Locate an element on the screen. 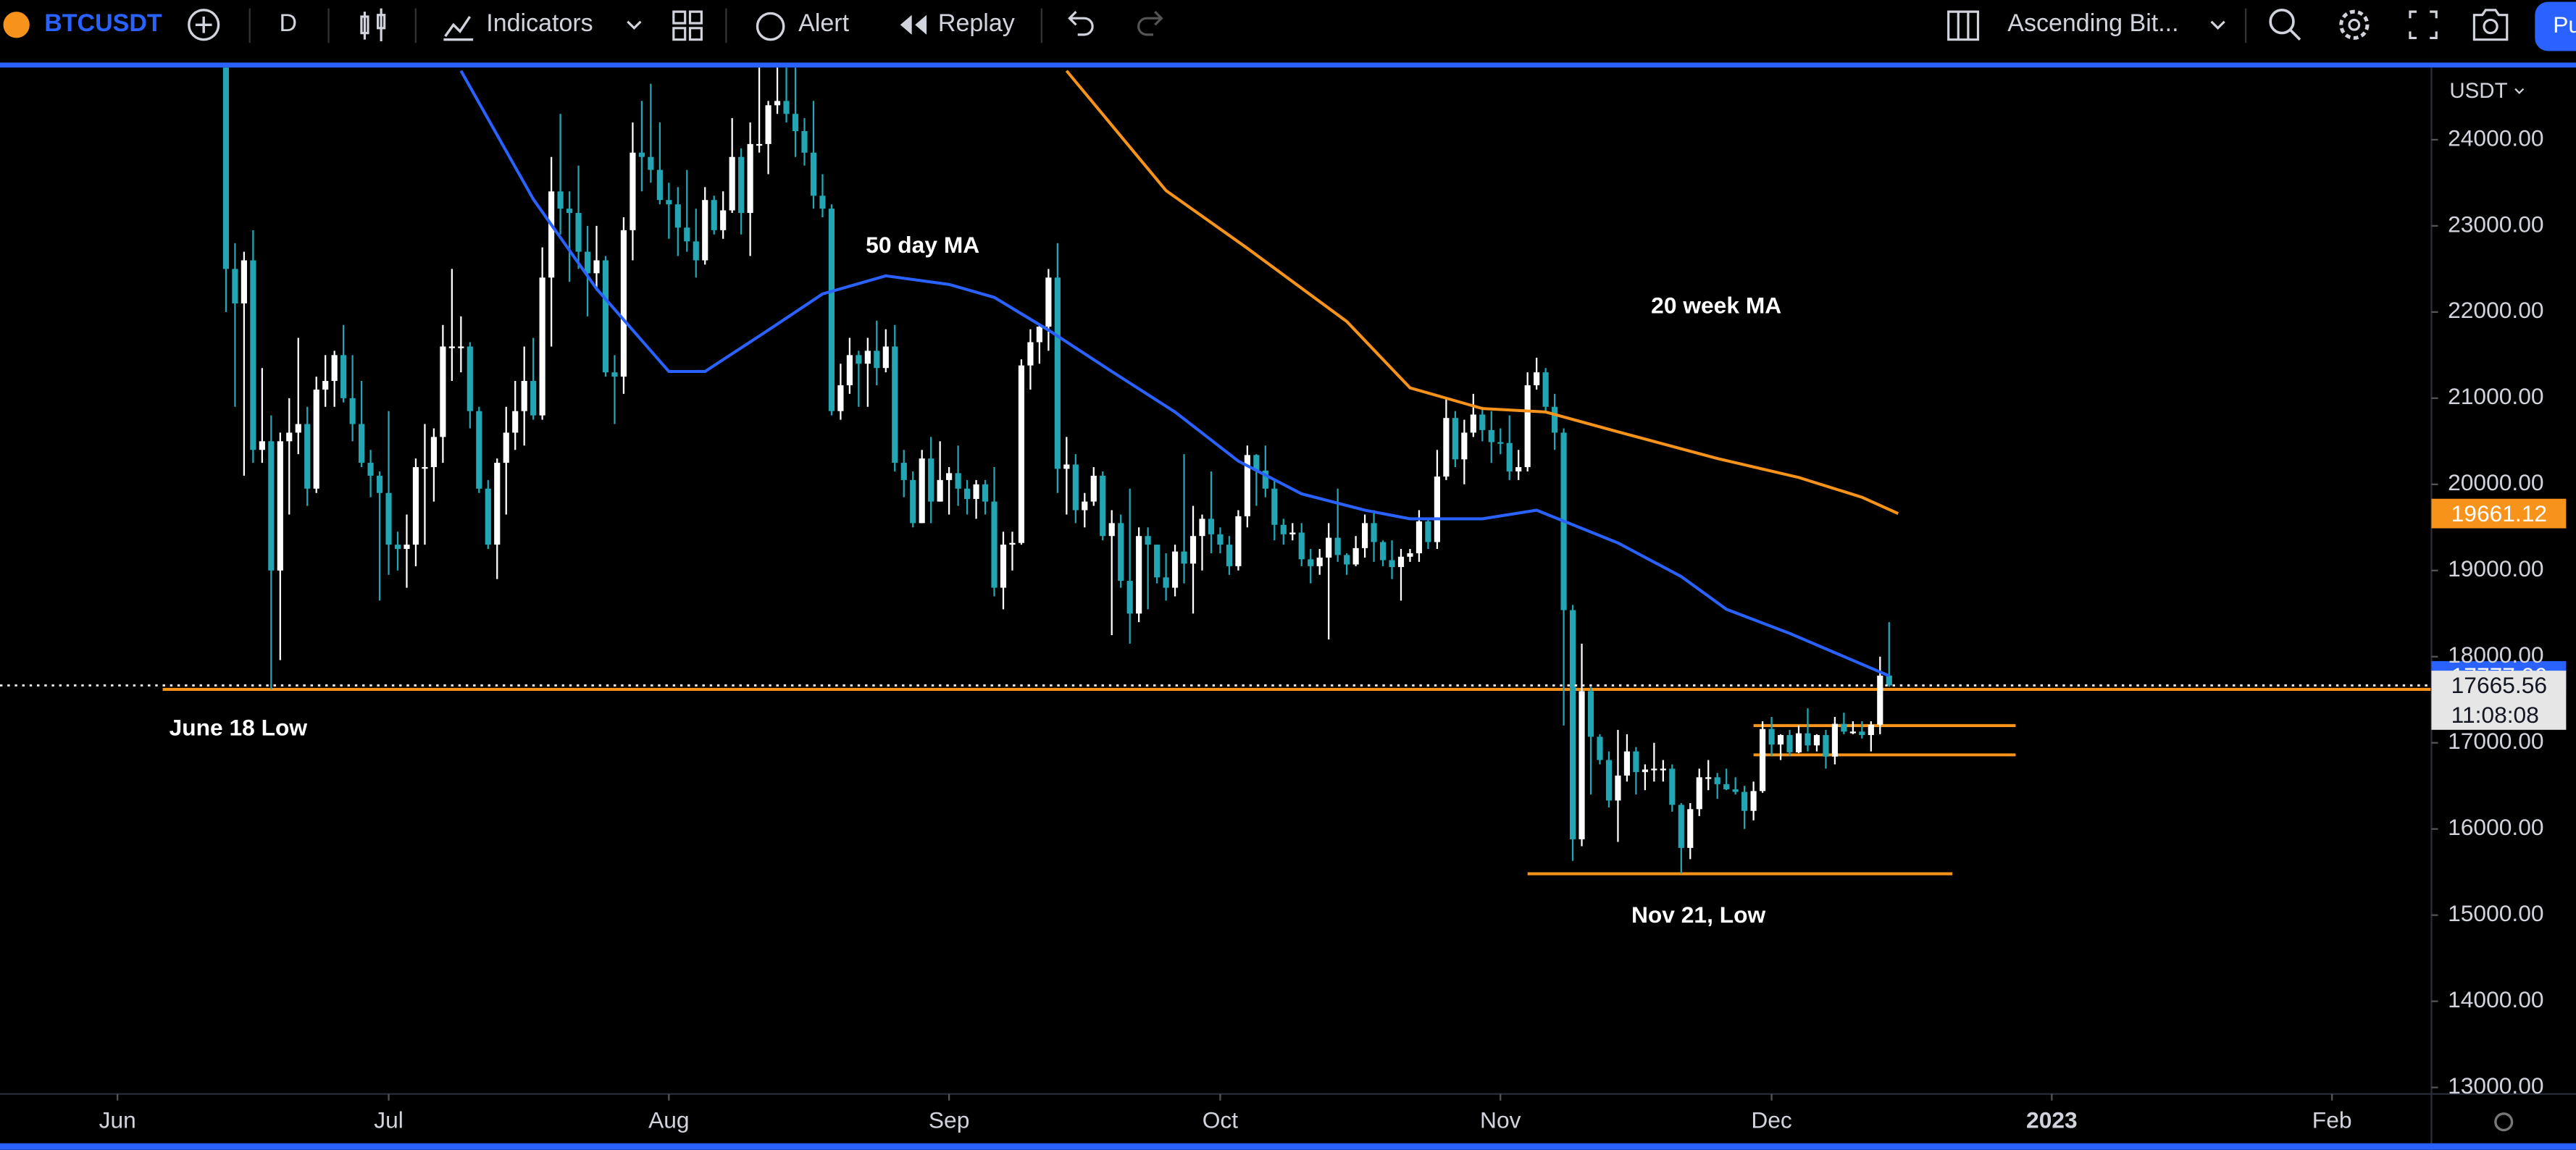  publish: Pu is located at coordinates (2564, 25).